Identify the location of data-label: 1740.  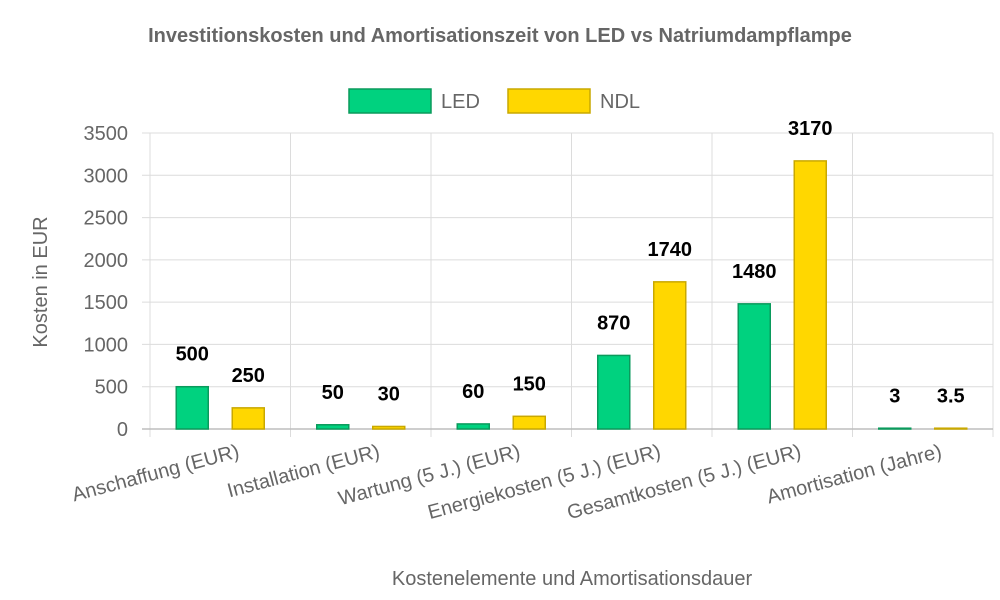
(670, 250).